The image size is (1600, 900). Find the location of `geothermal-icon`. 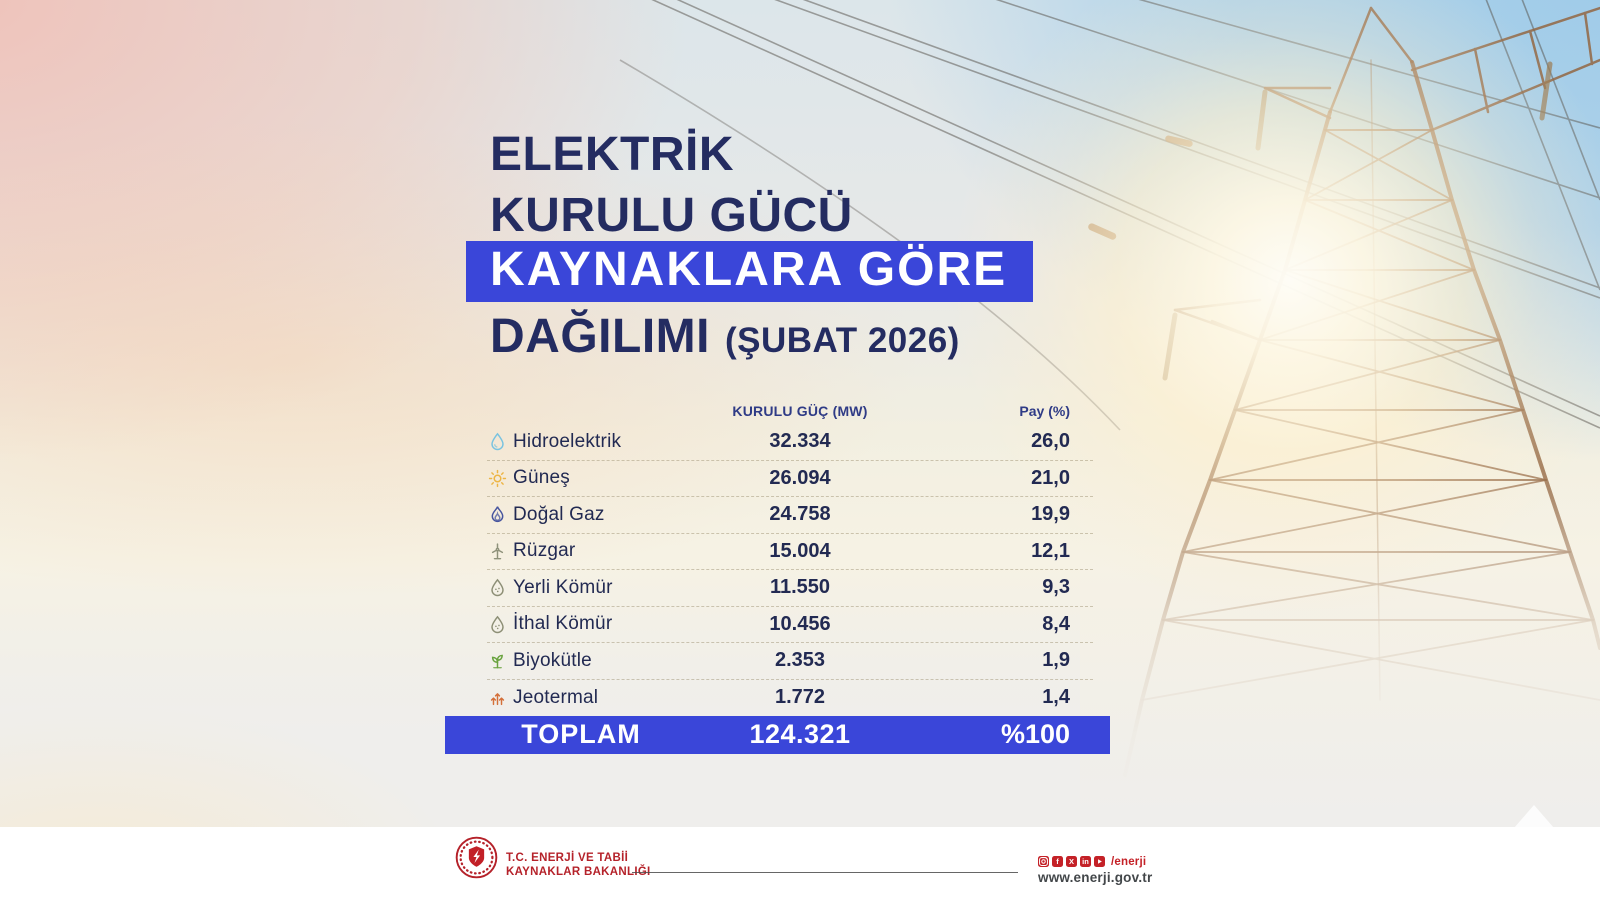

geothermal-icon is located at coordinates (497, 698).